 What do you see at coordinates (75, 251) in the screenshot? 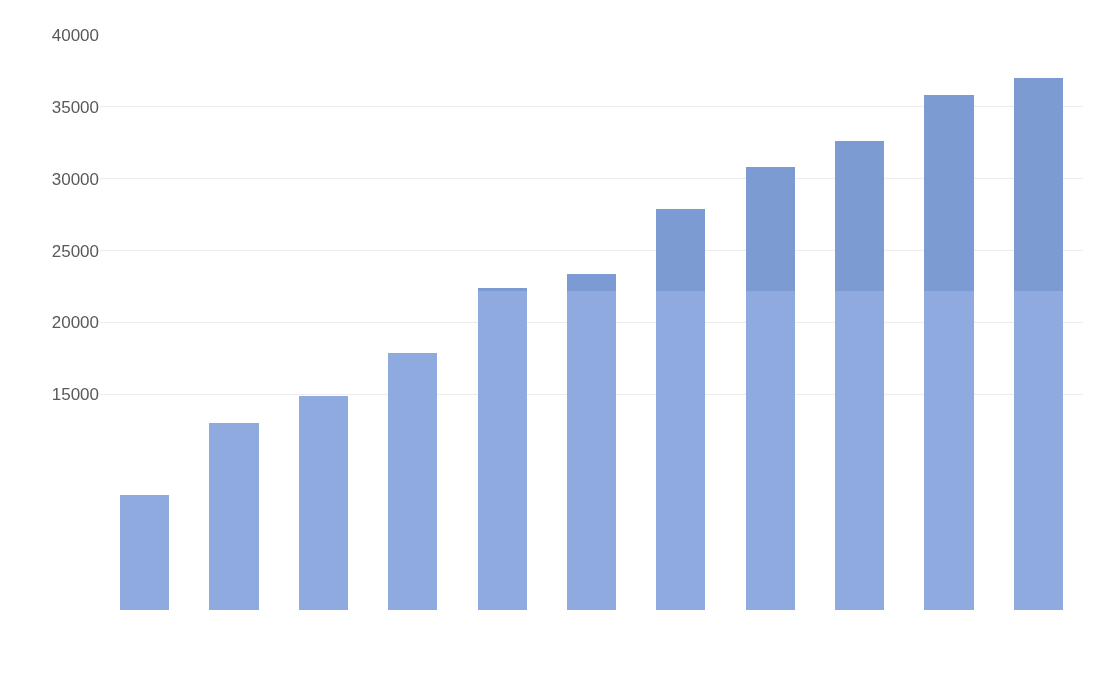
I see `y-tick-label: 25000` at bounding box center [75, 251].